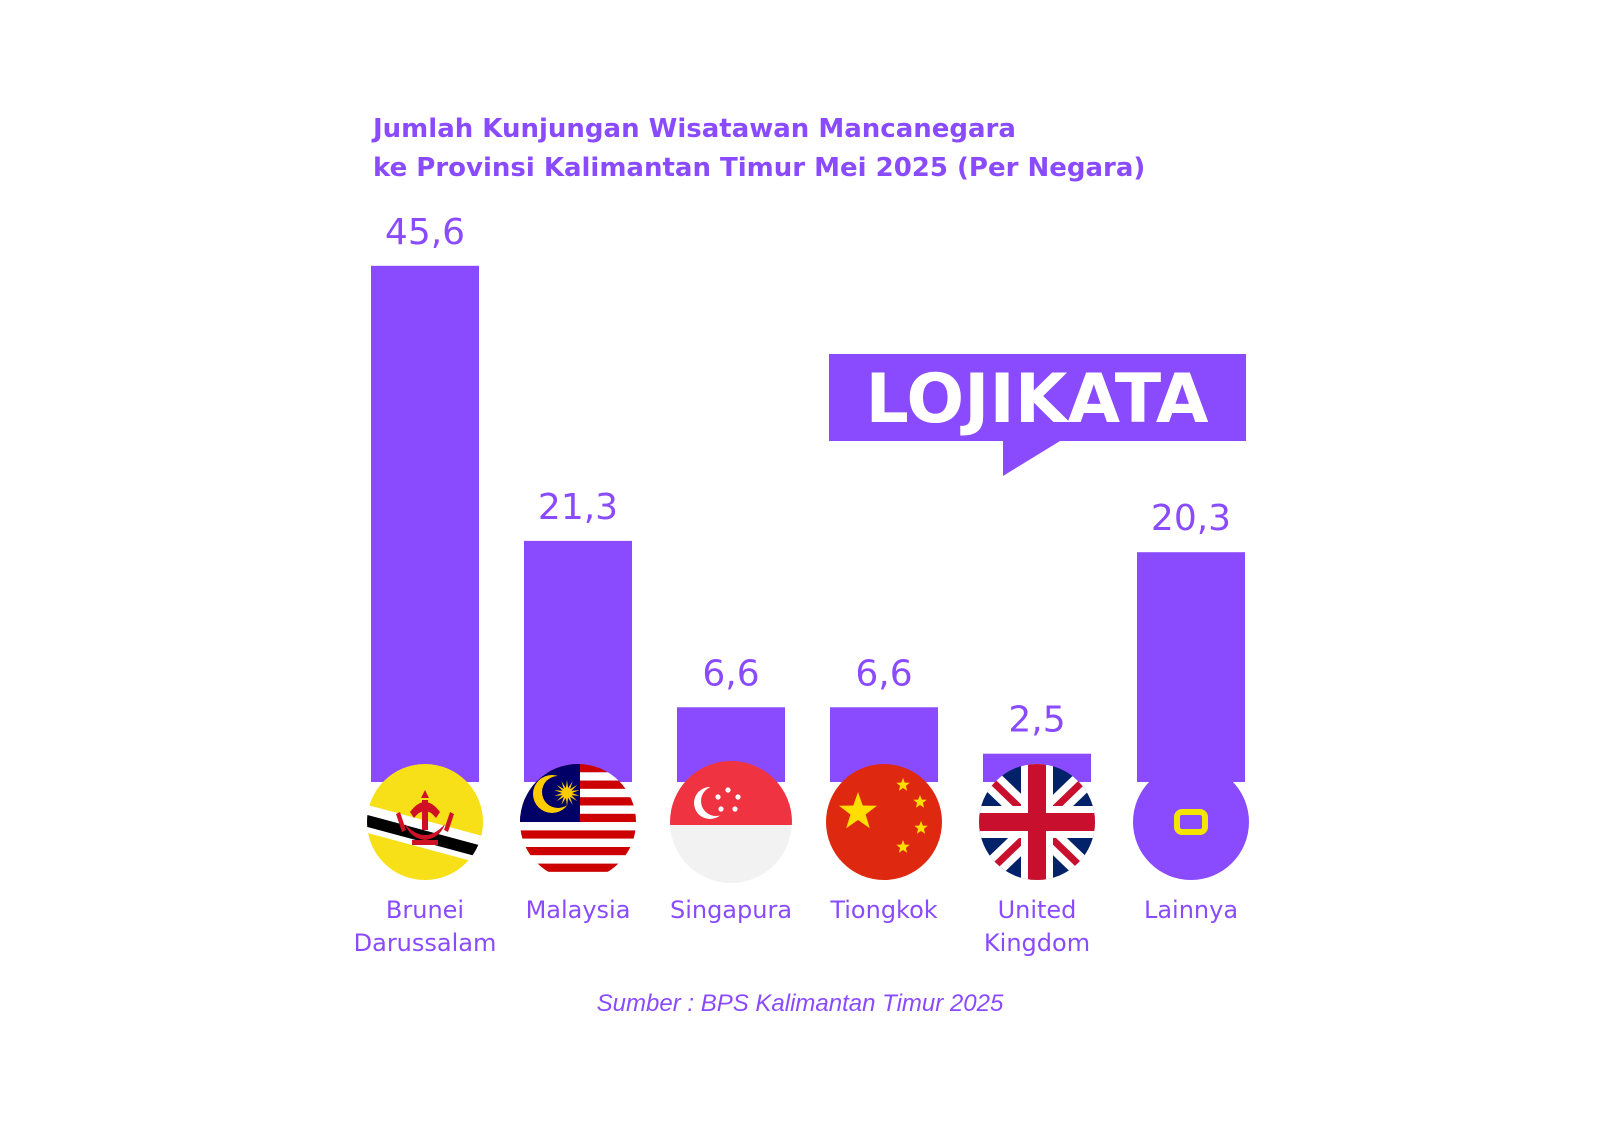 The image size is (1600, 1143). Describe the element at coordinates (1037, 910) in the screenshot. I see `category-label-4-line-0: United` at that location.